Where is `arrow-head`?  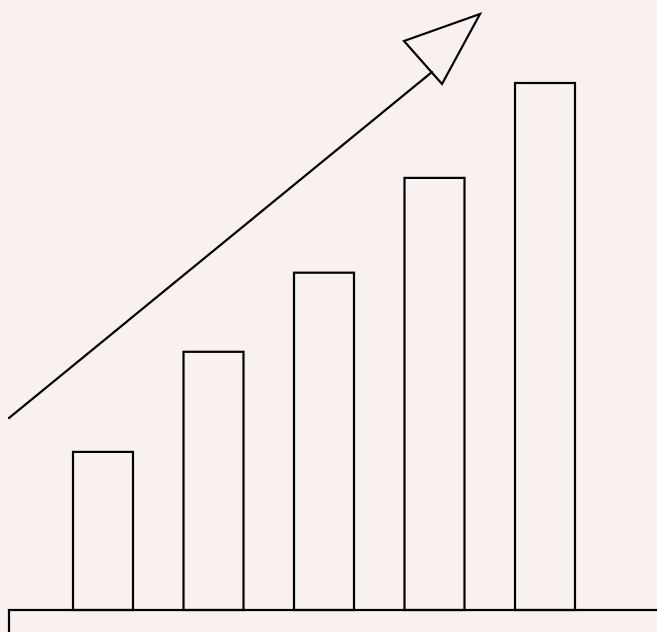
arrow-head is located at coordinates (442, 49).